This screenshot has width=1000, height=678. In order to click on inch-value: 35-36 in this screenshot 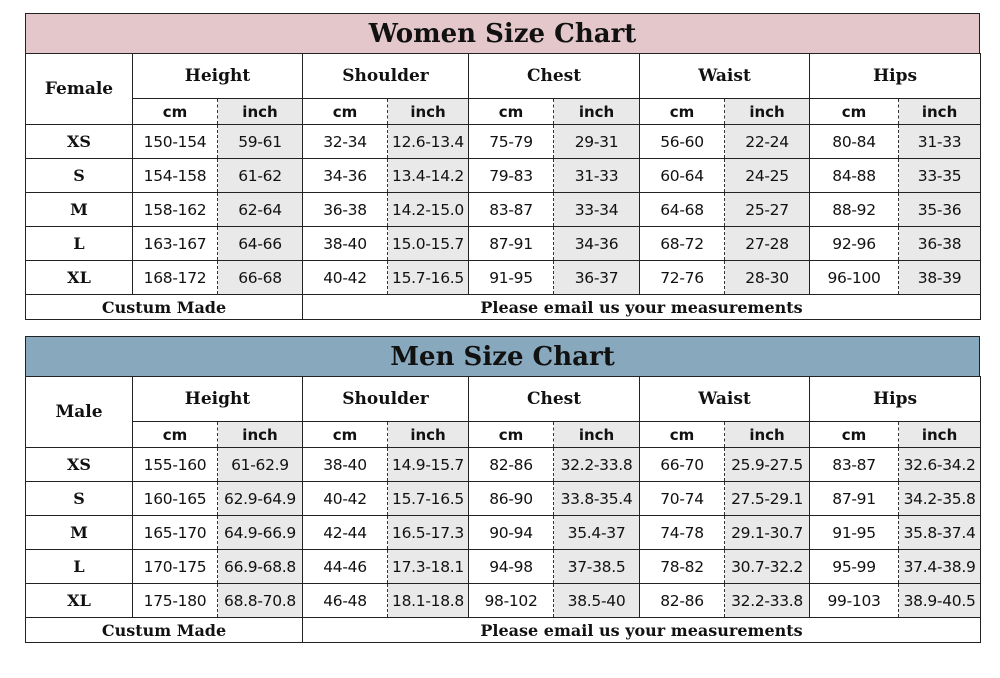, I will do `click(940, 209)`.